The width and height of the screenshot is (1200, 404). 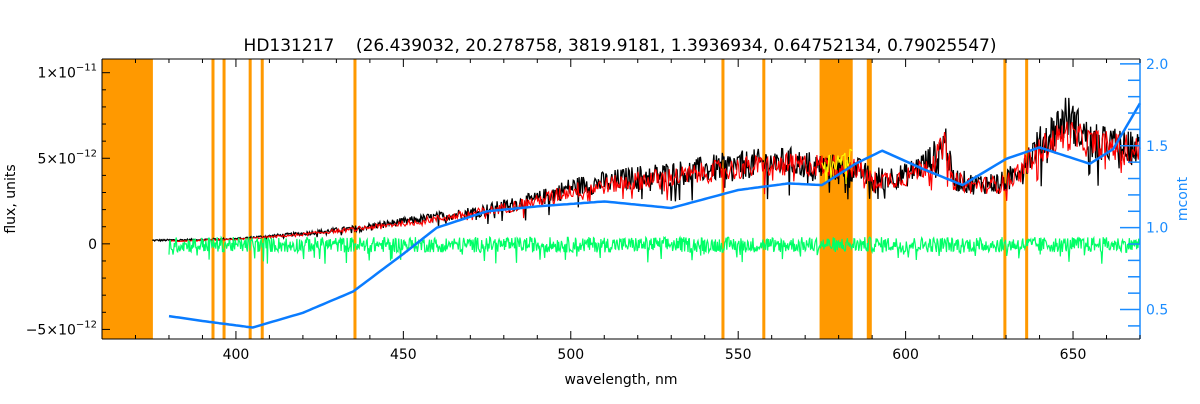 I want to click on y2-tick-label: 0.5, so click(x=1157, y=311).